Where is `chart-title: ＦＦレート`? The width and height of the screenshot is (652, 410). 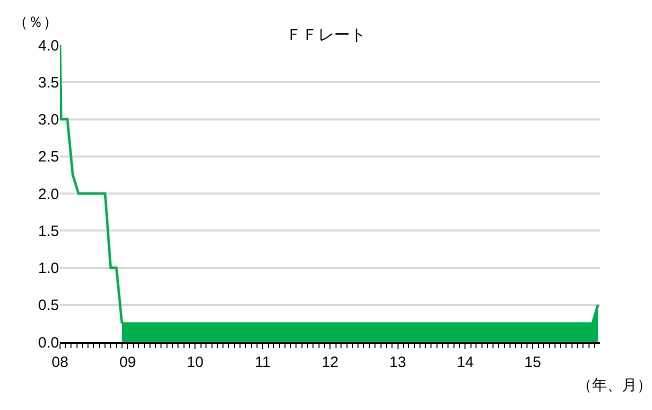 chart-title: ＦＦレート is located at coordinates (326, 35).